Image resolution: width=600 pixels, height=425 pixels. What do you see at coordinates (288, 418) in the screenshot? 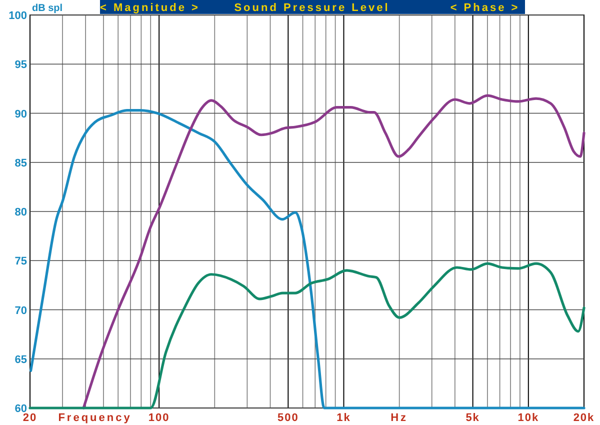
I see `x-tick-label: 500` at bounding box center [288, 418].